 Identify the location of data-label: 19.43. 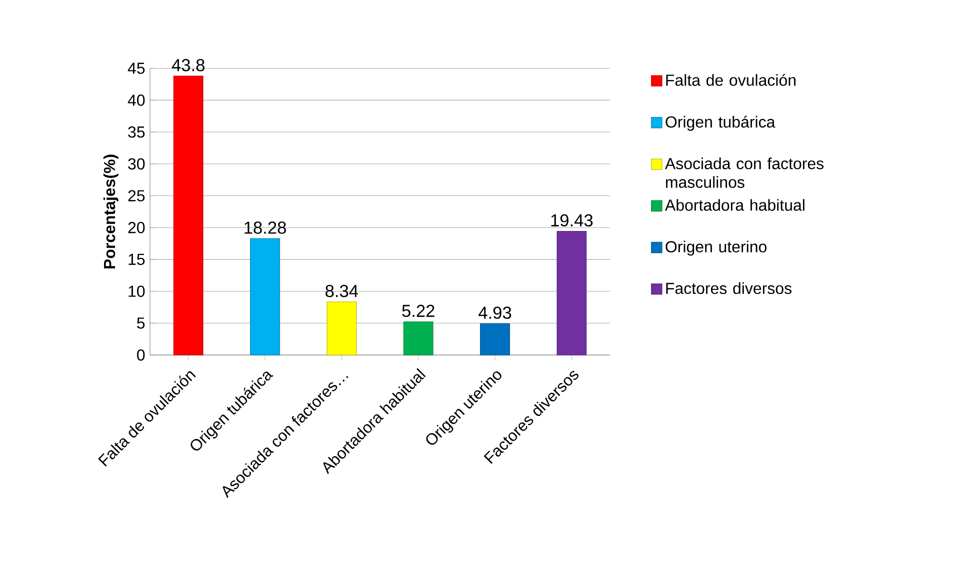
(572, 220).